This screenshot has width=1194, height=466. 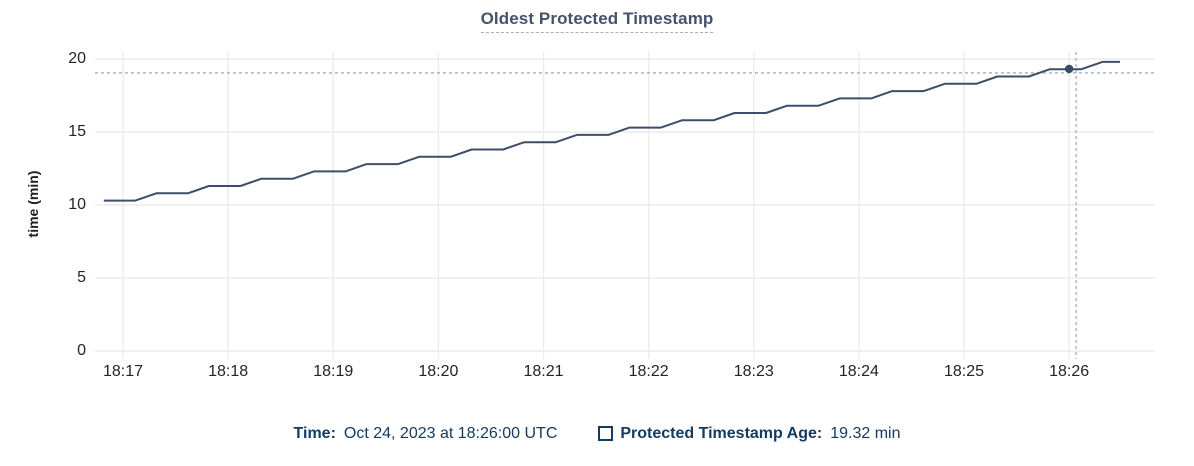 I want to click on legend-series-value: 19.32 min, so click(x=865, y=433).